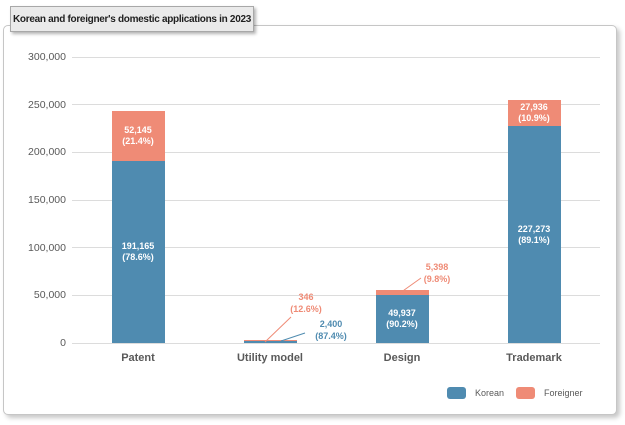  I want to click on bar-label-foreigner-patent: 52,145 (21.4%), so click(138, 135).